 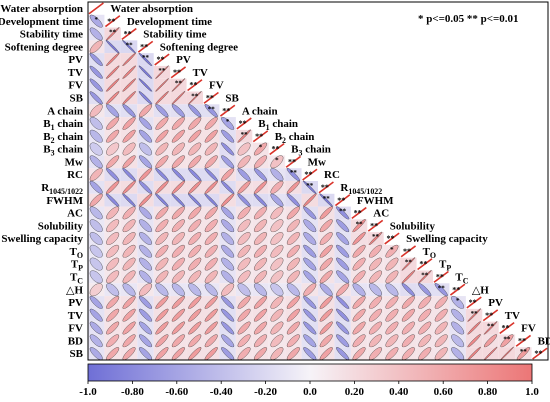 I want to click on row-label: TC, so click(x=76, y=278).